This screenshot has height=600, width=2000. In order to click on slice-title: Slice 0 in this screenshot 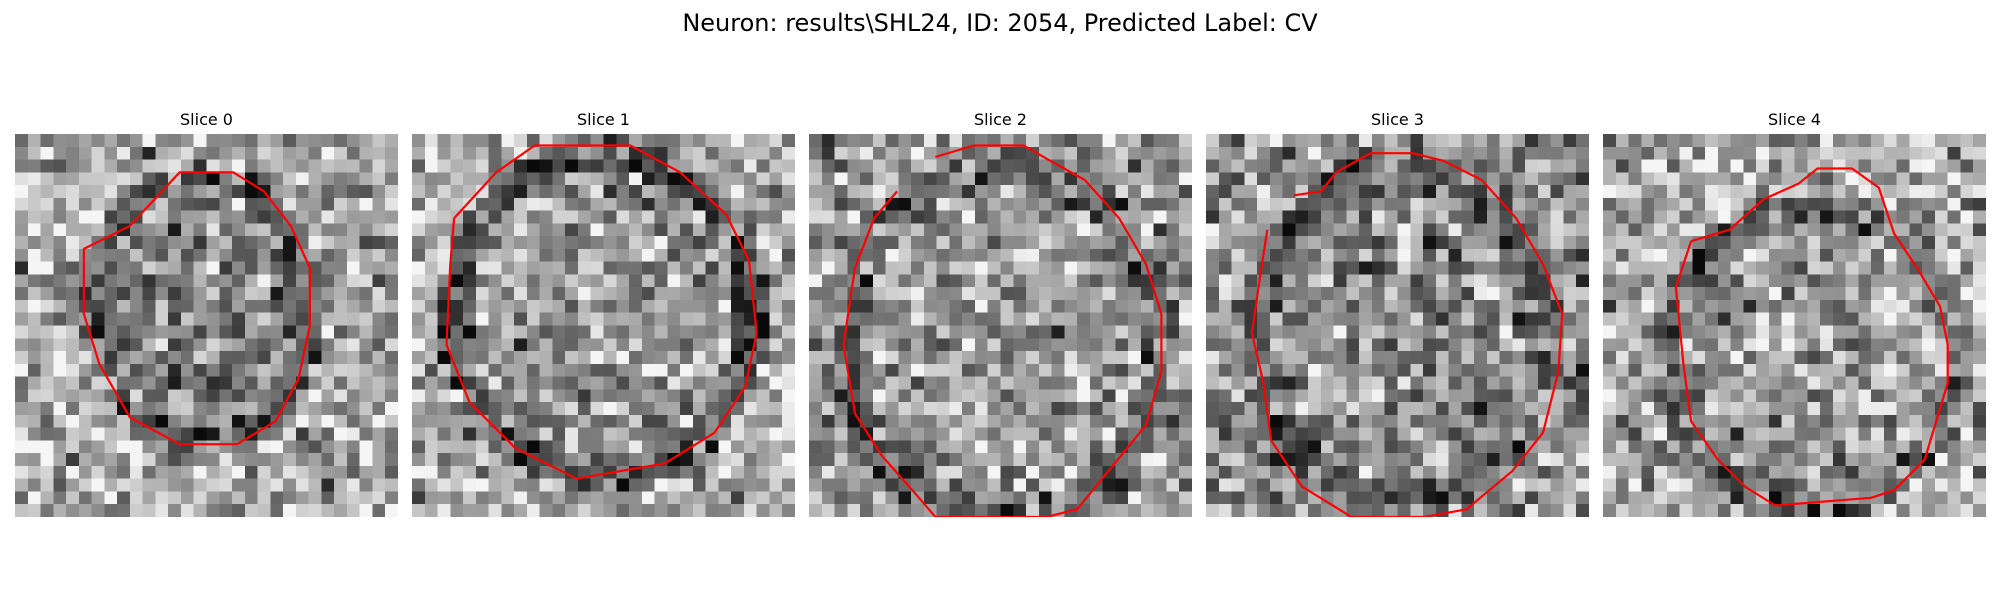, I will do `click(206, 119)`.